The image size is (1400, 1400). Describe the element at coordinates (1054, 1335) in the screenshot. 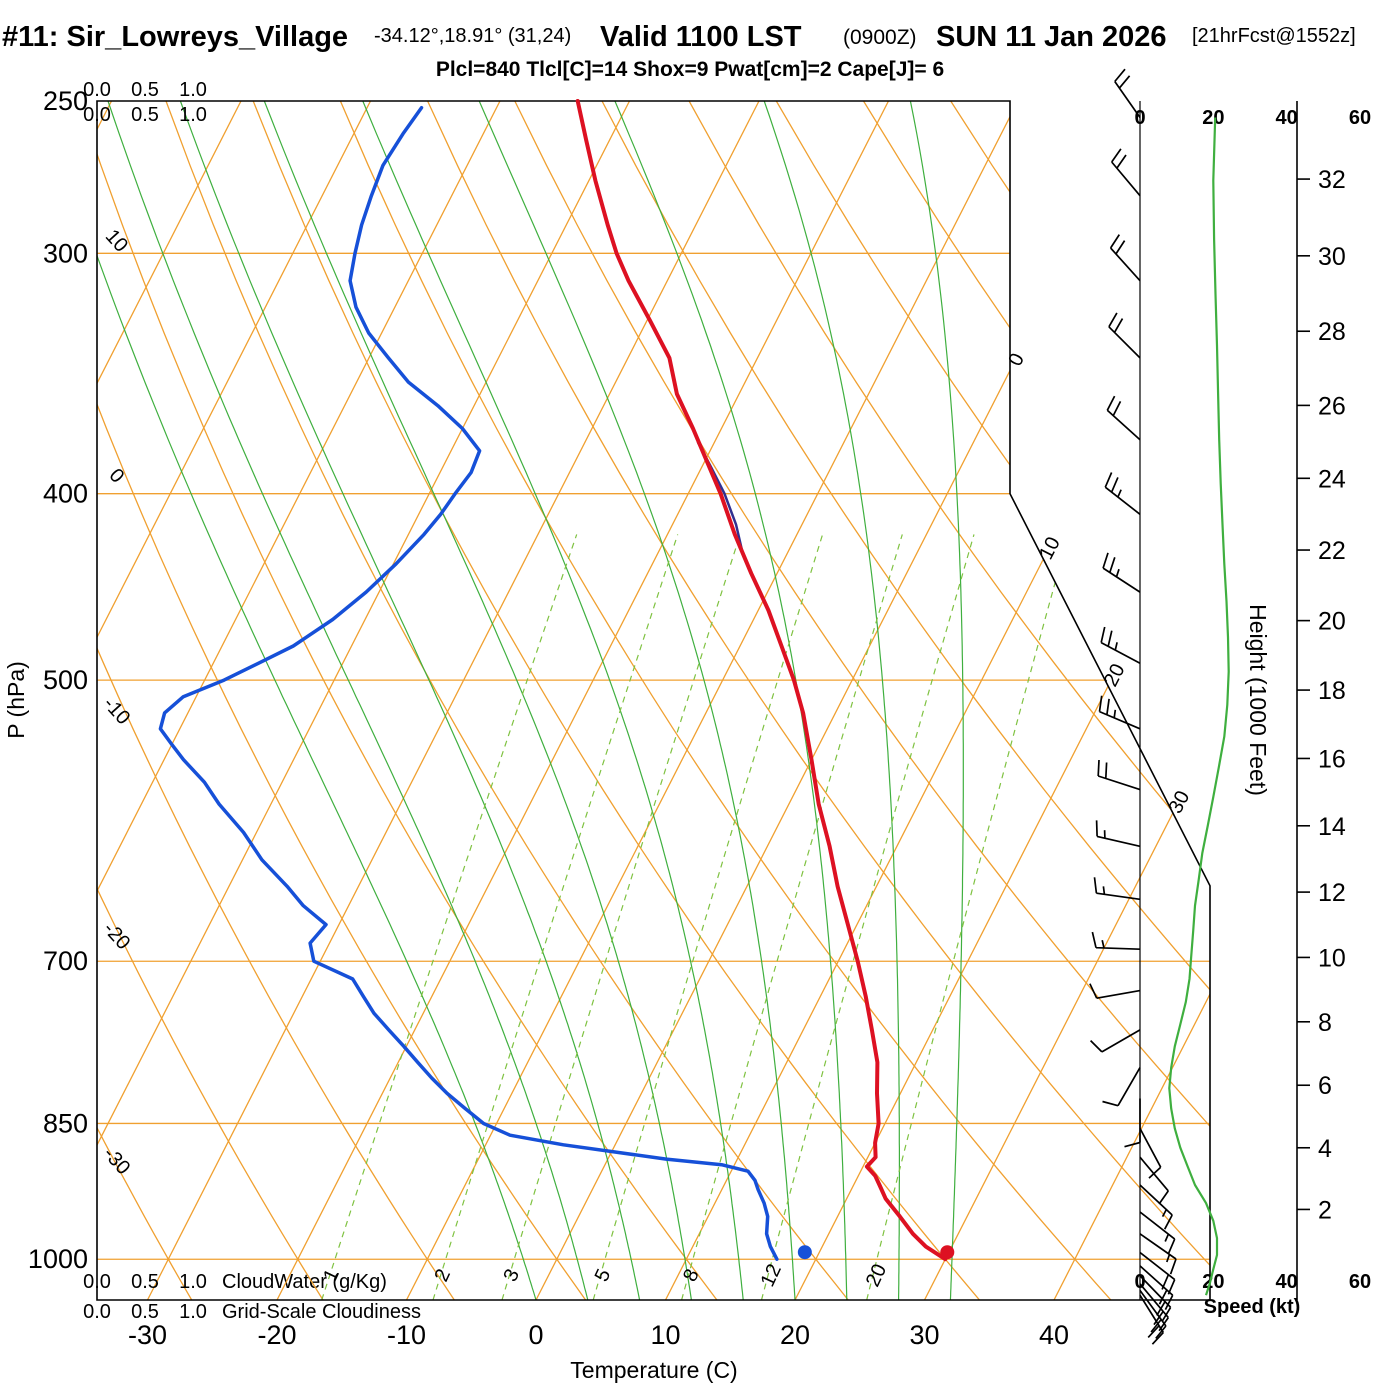

I see `temperature-tick-label: 40` at that location.